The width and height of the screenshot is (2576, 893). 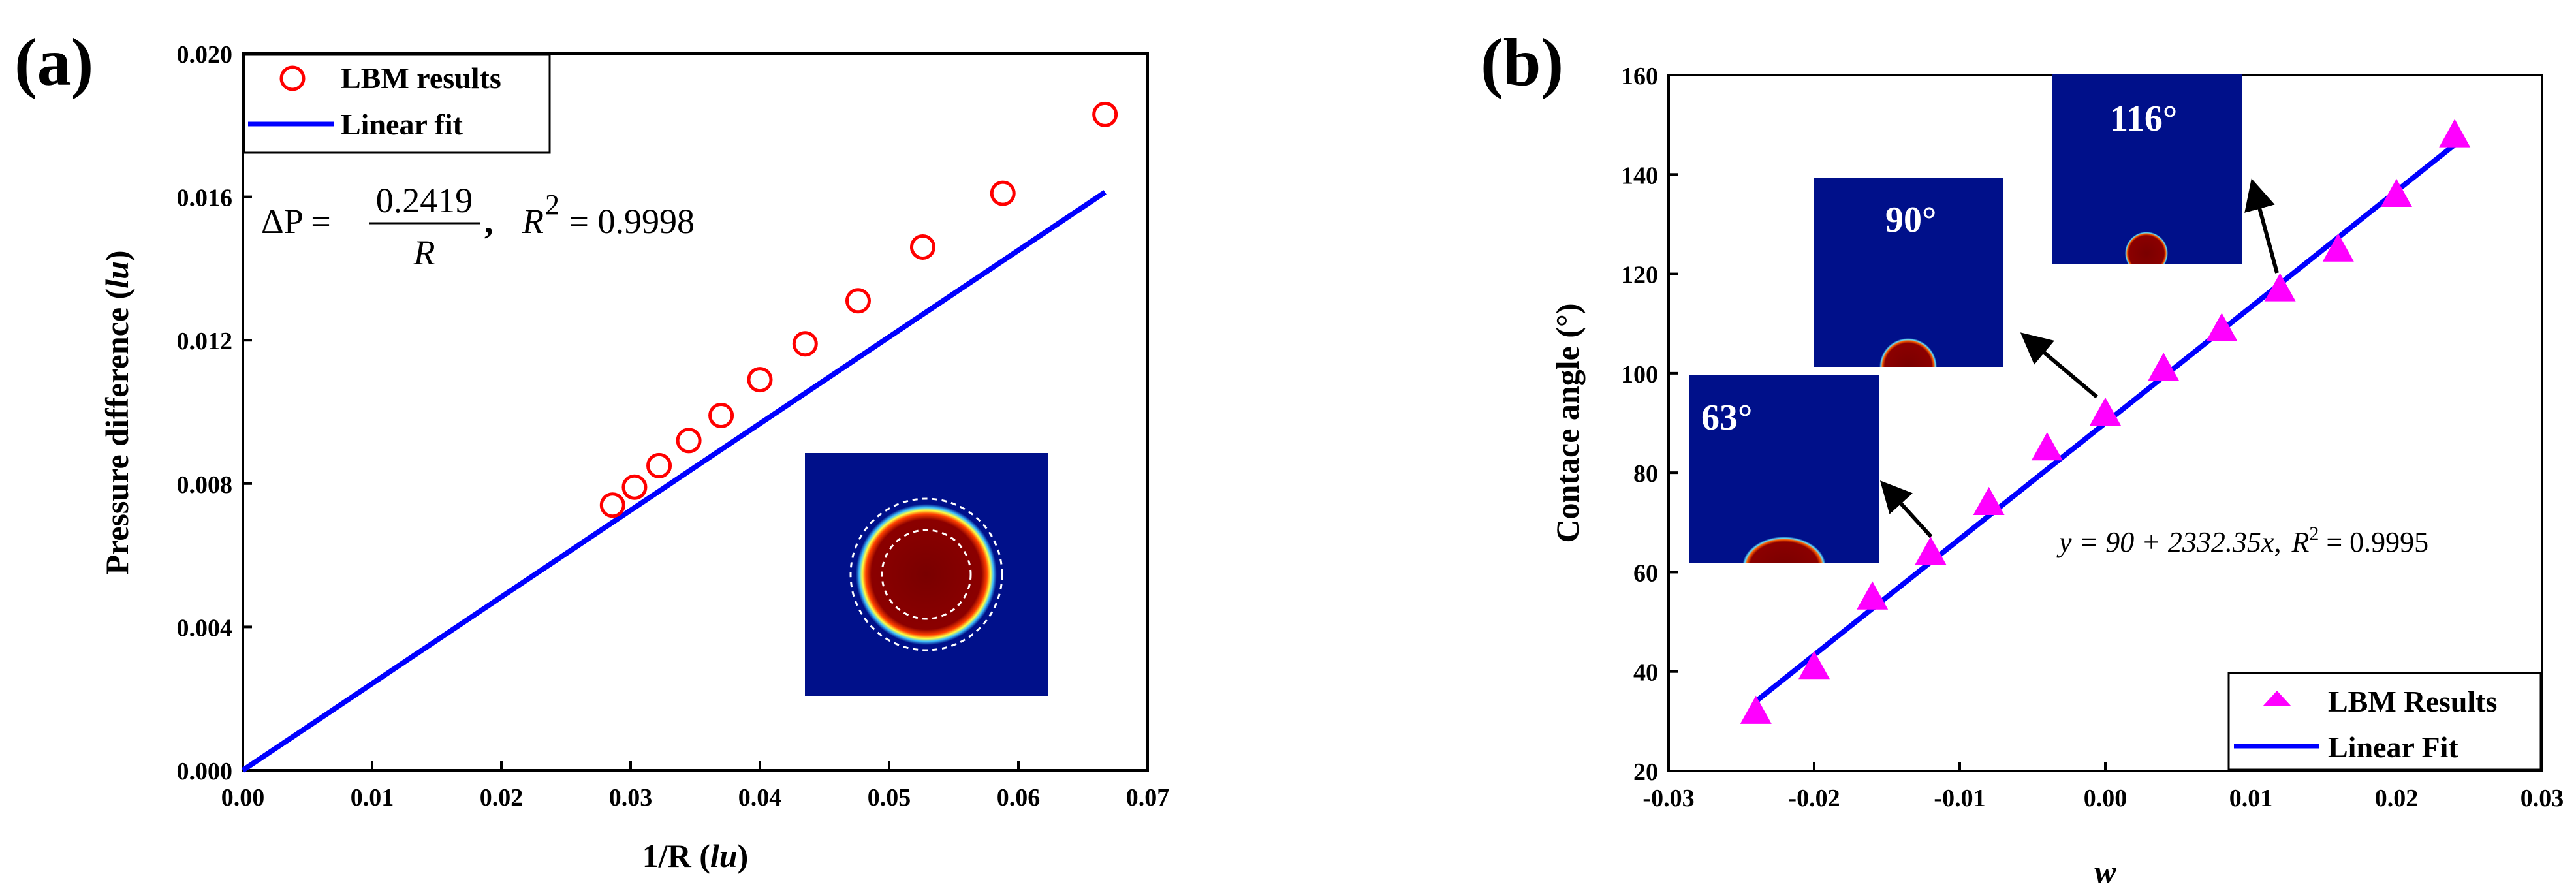 What do you see at coordinates (1908, 352) in the screenshot?
I see `panel-b-inset-90-drop` at bounding box center [1908, 352].